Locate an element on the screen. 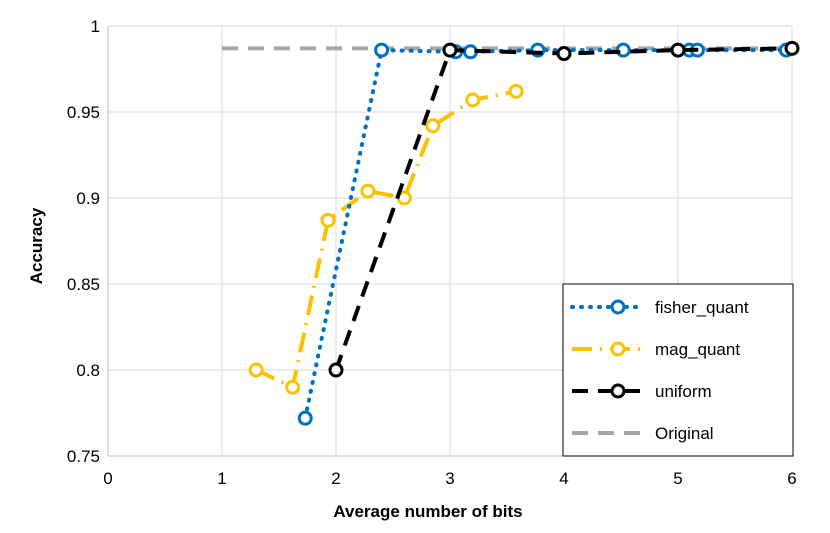  x-tick-label: 2 is located at coordinates (335, 478).